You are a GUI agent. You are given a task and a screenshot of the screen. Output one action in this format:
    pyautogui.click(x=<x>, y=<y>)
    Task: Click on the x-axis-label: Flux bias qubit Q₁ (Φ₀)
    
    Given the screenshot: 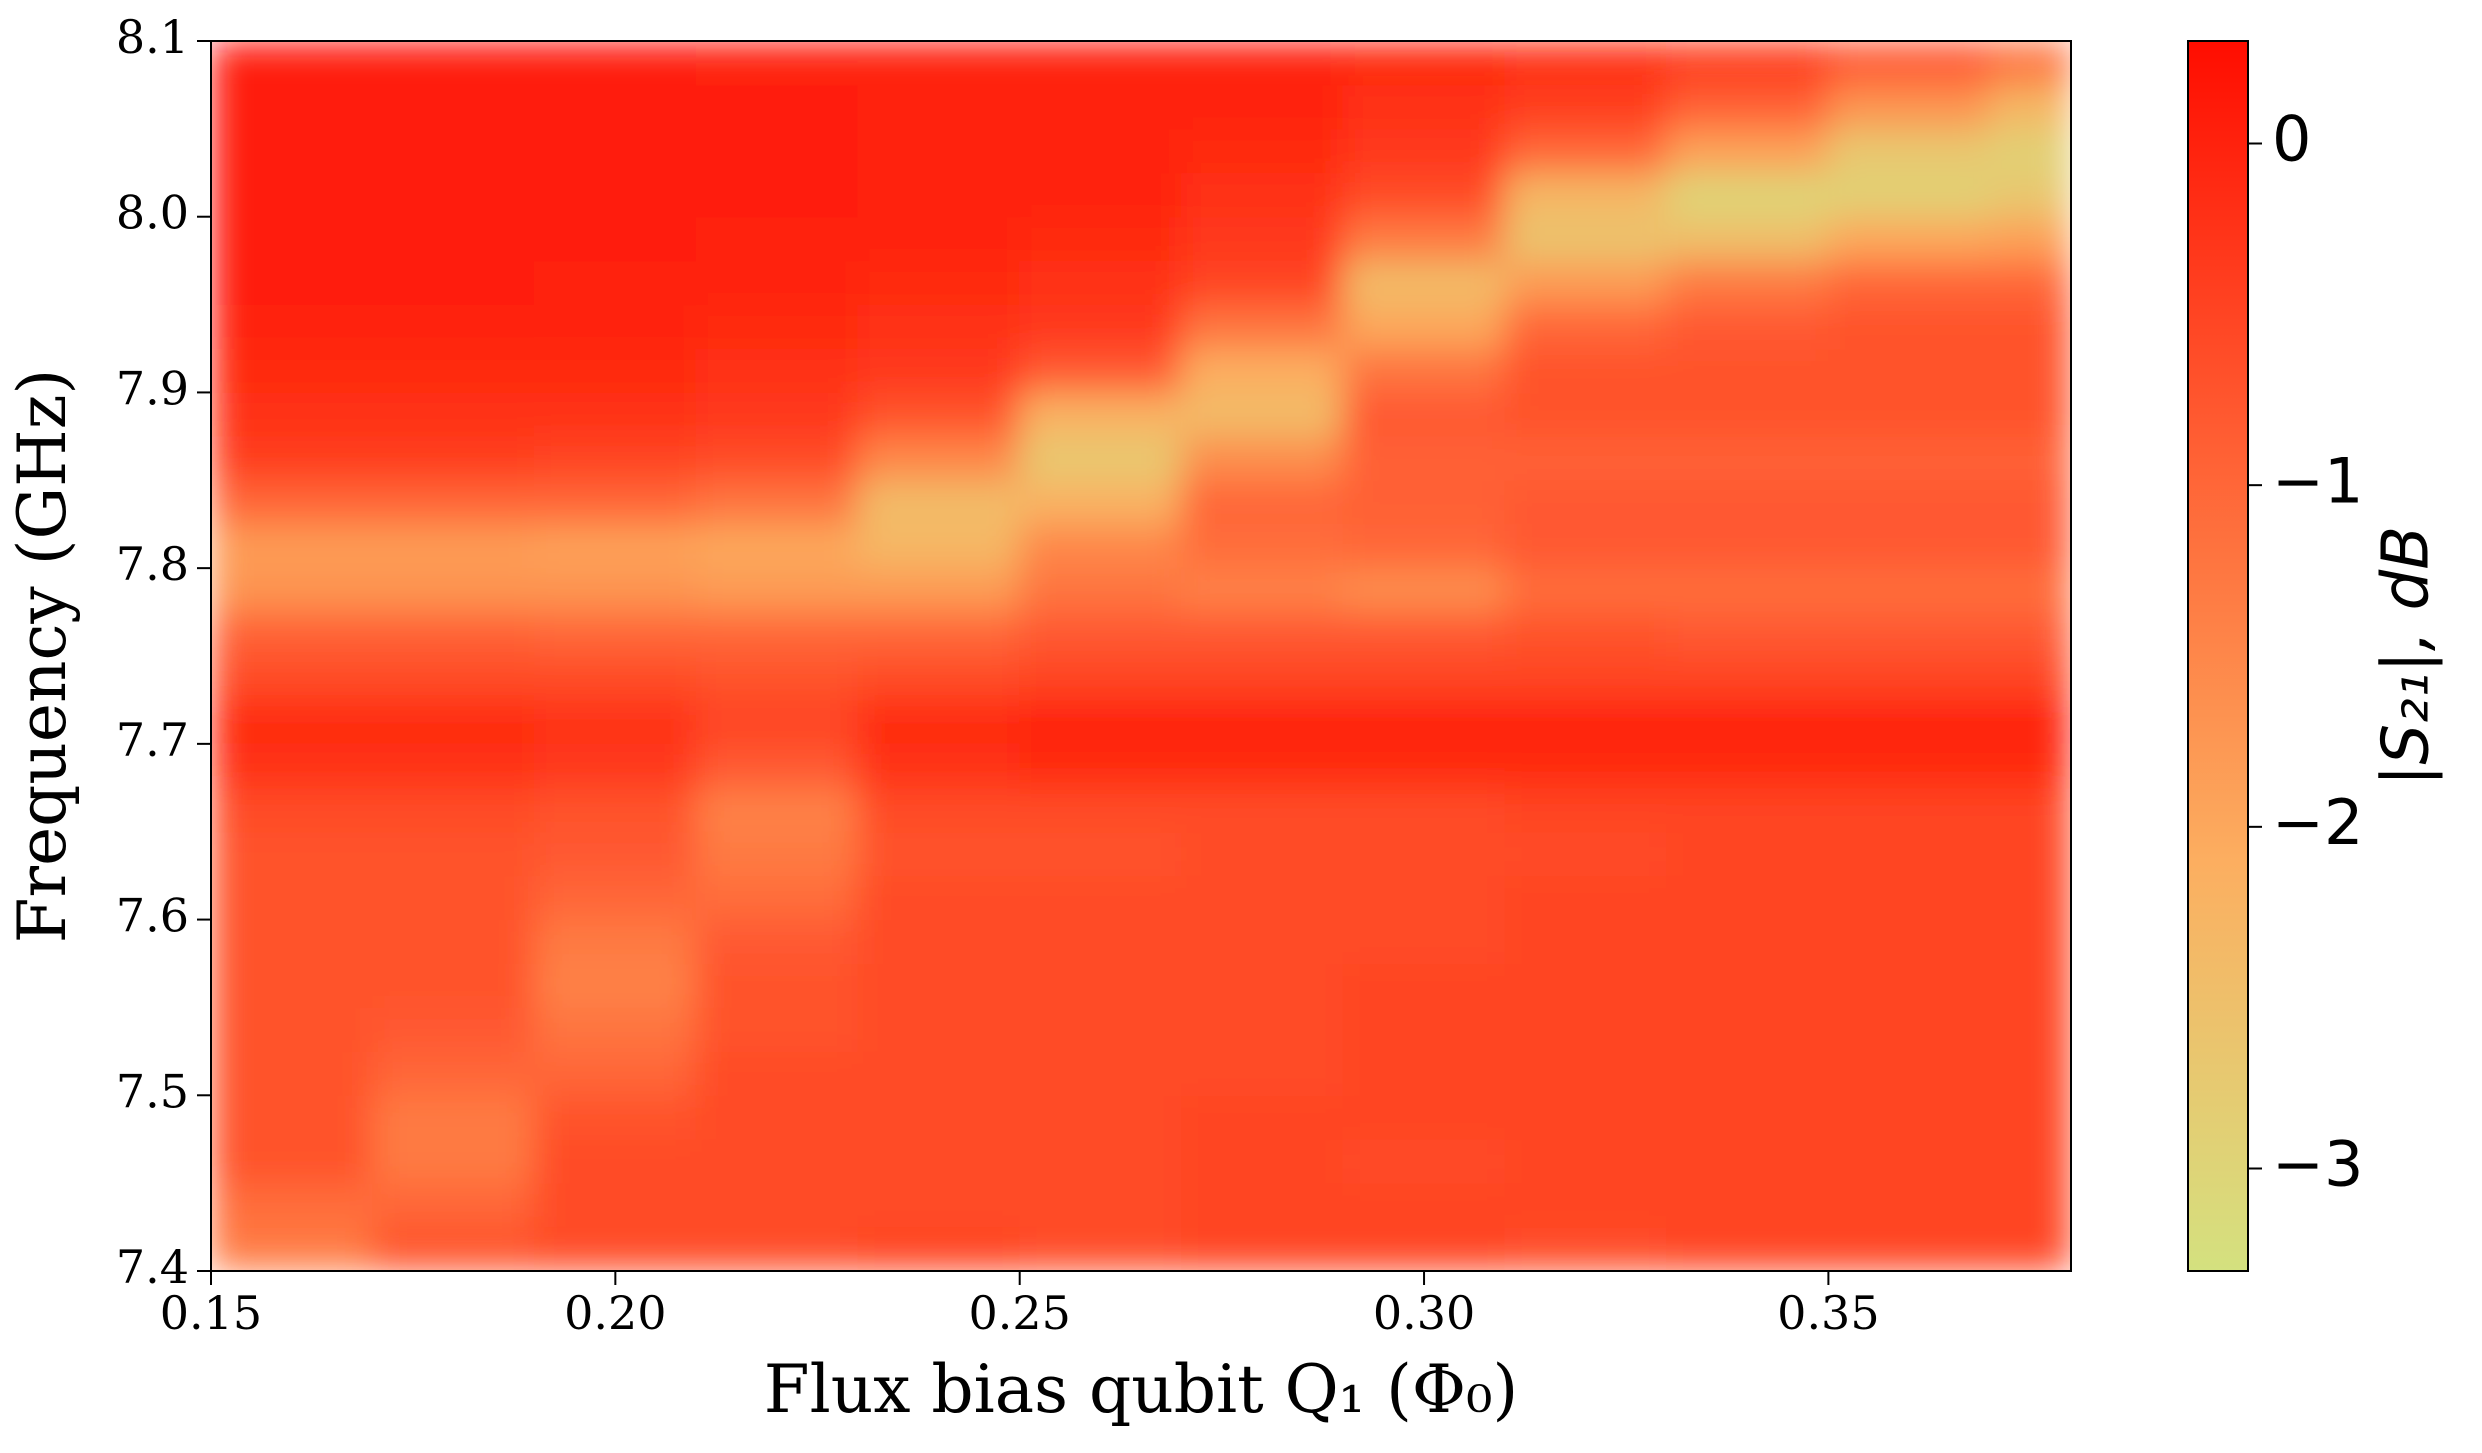 What is the action you would take?
    pyautogui.click(x=1141, y=1389)
    